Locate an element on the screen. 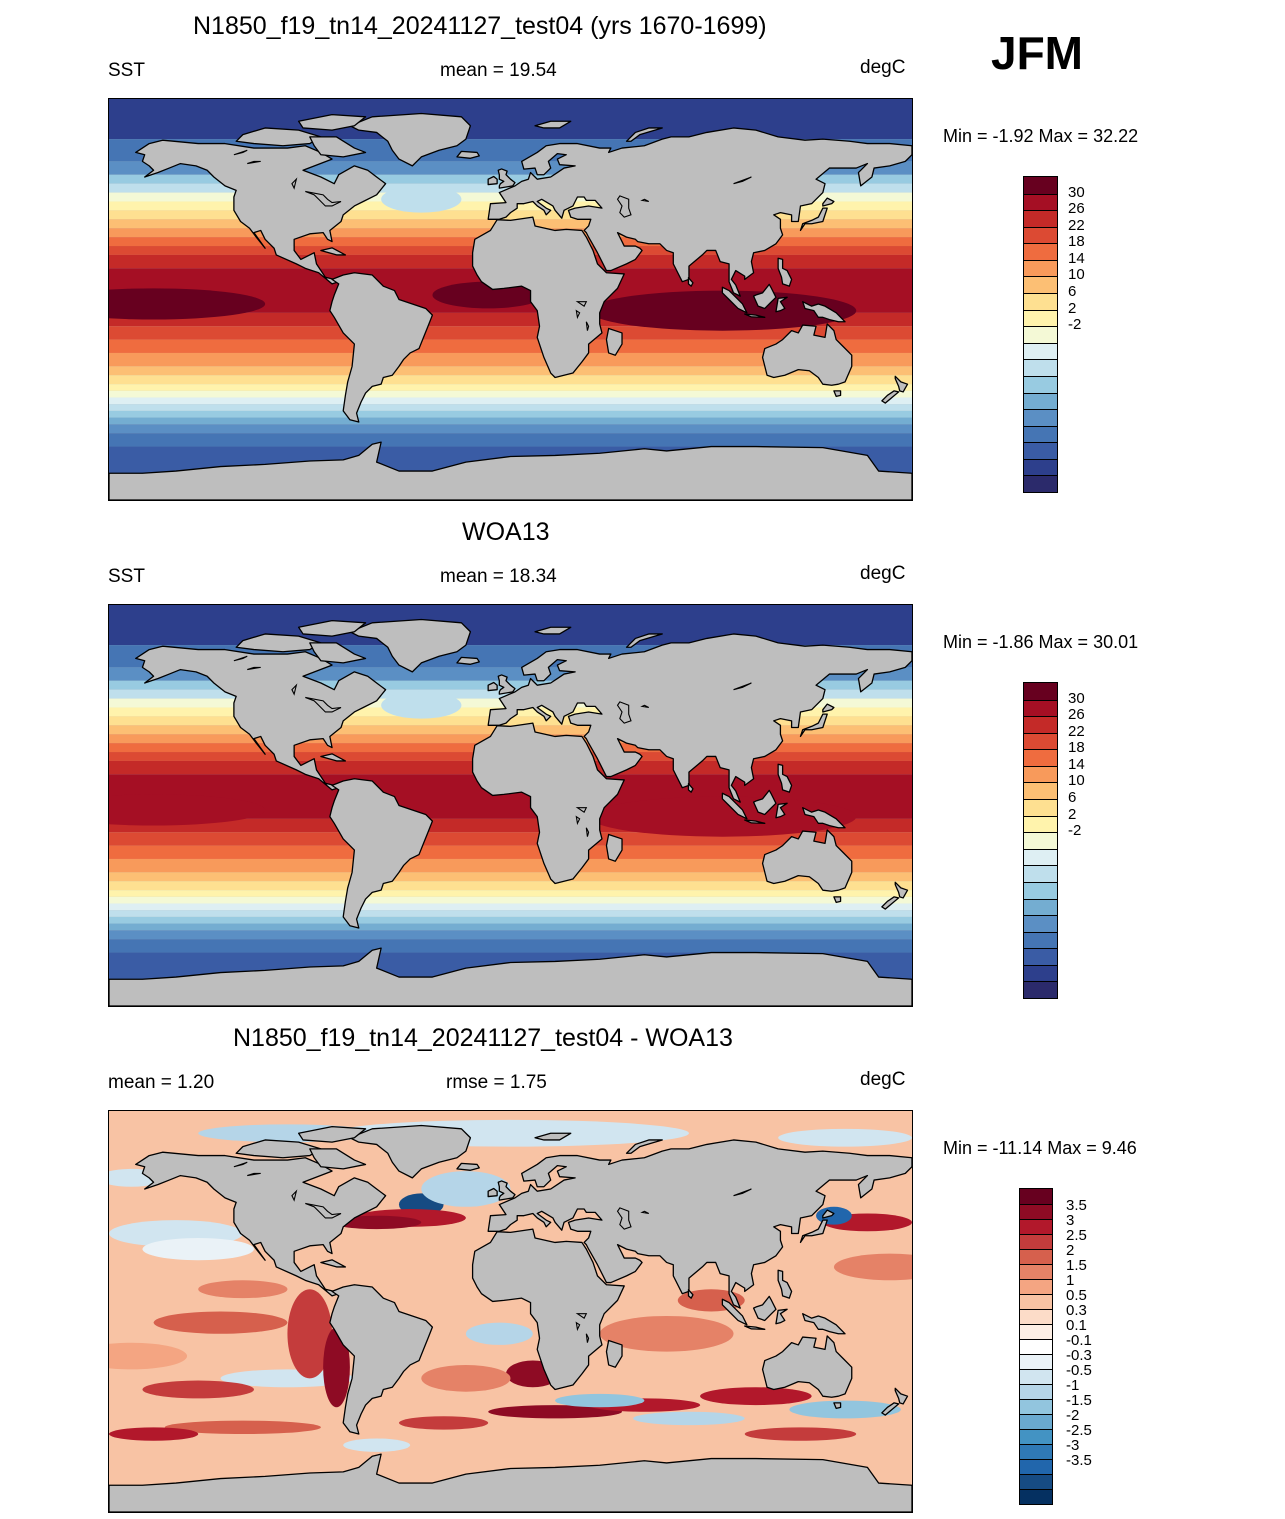 This screenshot has width=1285, height=1519. panel-1-colorbar is located at coordinates (1040, 334).